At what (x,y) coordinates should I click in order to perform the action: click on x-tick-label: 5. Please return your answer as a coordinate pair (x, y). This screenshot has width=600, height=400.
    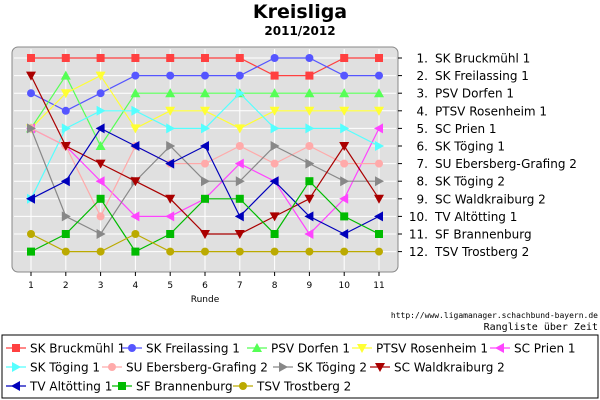
    Looking at the image, I should click on (170, 286).